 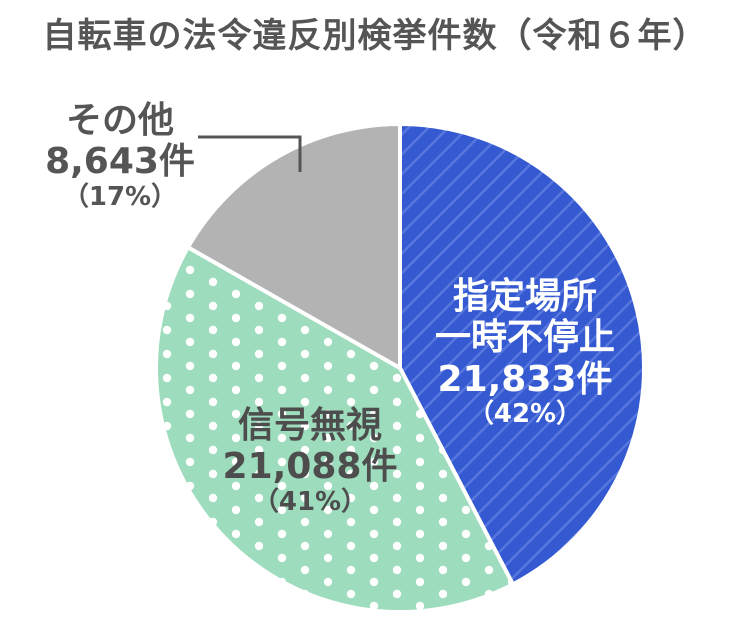 I want to click on slice-name: その他, so click(x=119, y=120).